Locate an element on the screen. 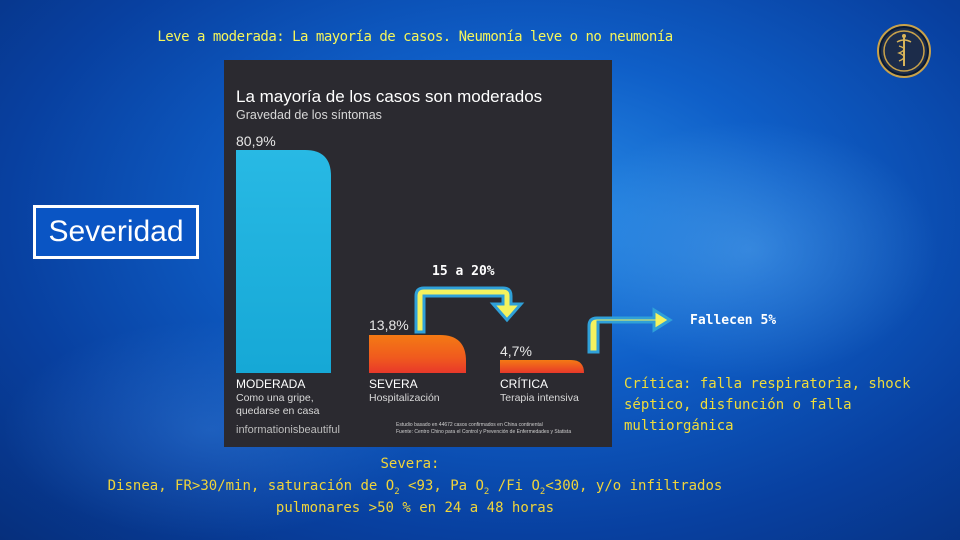 This screenshot has height=540, width=960. severity-label: Severidad is located at coordinates (116, 231).